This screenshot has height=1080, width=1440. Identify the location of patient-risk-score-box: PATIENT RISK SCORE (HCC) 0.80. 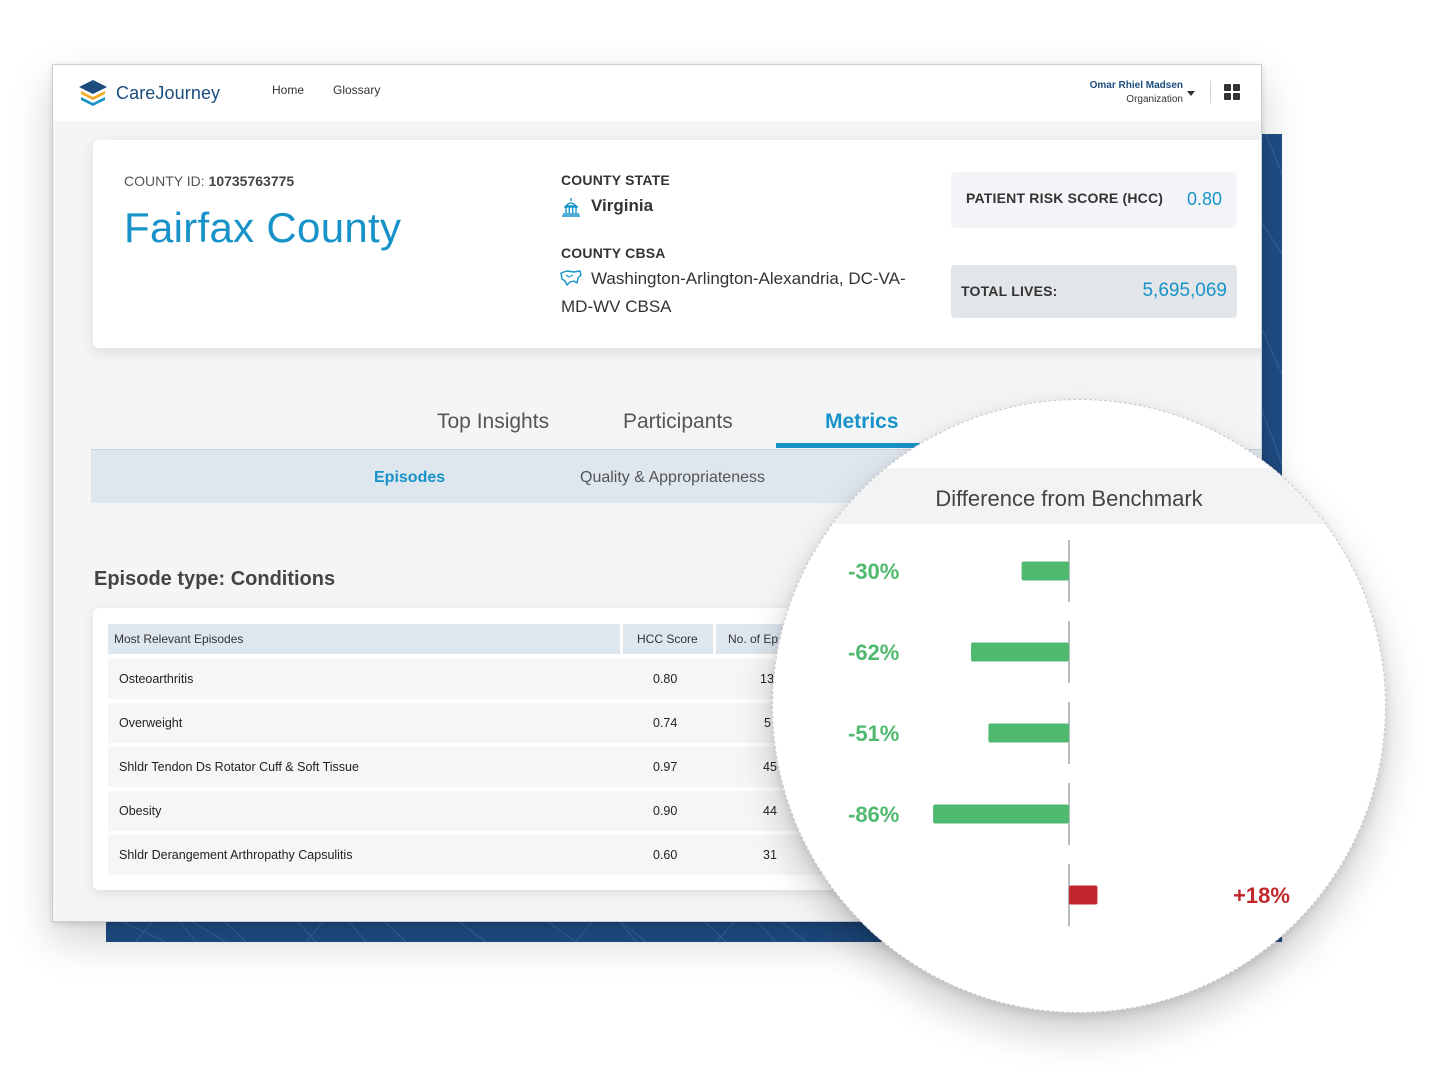
(1094, 200).